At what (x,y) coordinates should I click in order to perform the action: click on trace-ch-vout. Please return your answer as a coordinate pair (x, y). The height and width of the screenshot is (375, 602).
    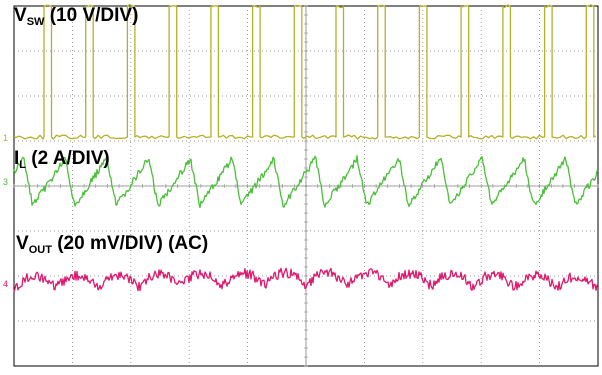
    Looking at the image, I should click on (306, 280).